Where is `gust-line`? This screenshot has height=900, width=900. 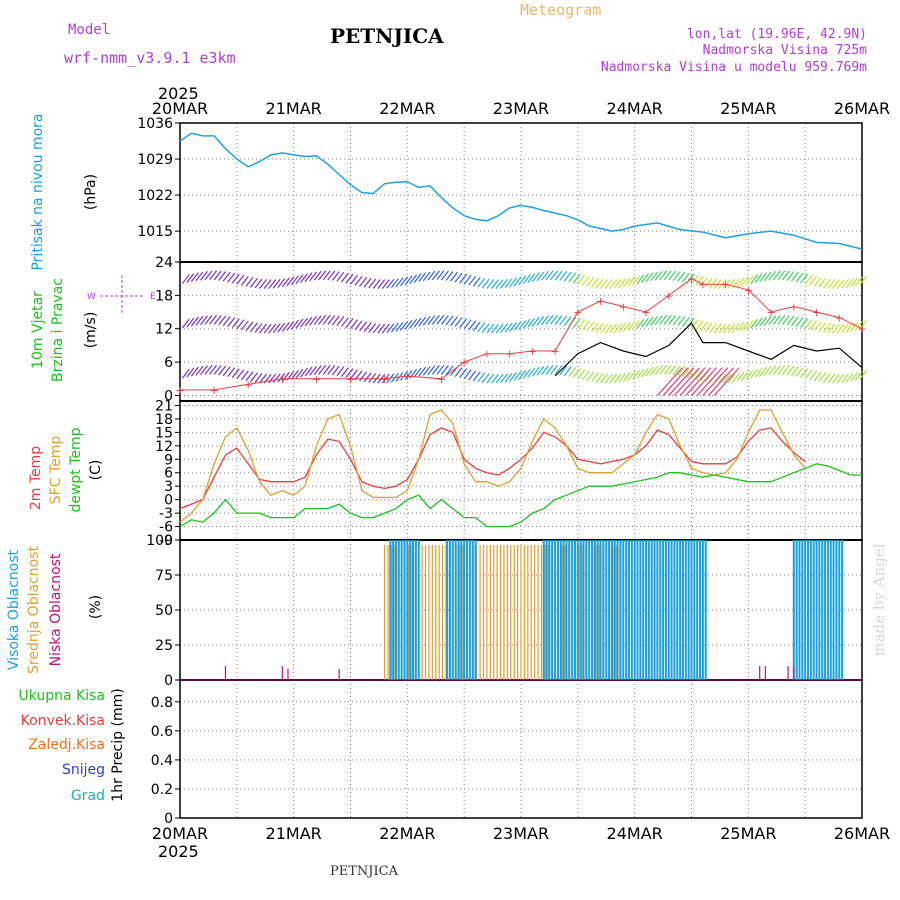
gust-line is located at coordinates (521, 334).